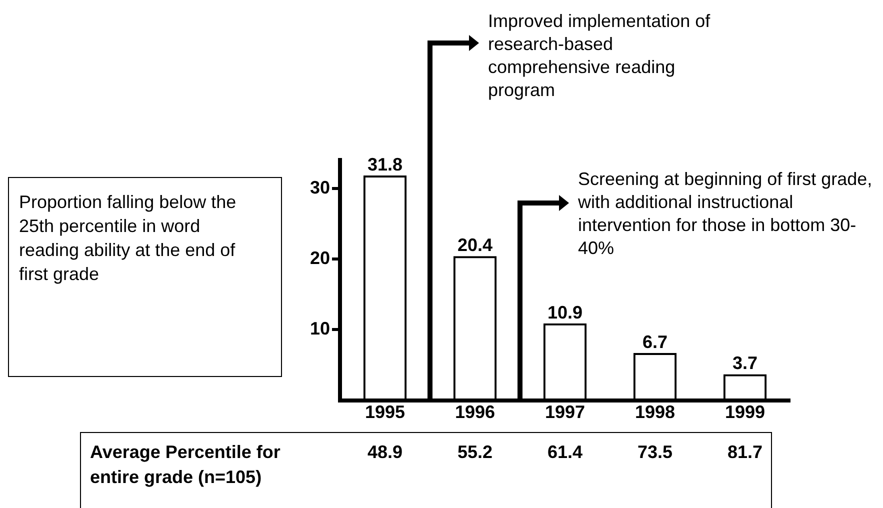  What do you see at coordinates (320, 187) in the screenshot?
I see `y-tick-label: 30` at bounding box center [320, 187].